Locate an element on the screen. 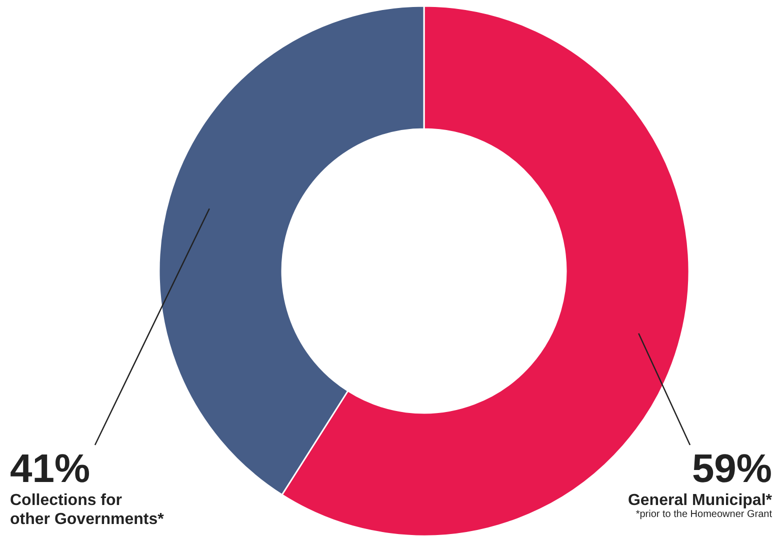 Image resolution: width=776 pixels, height=543 pixels. slice-label: General Municipal* is located at coordinates (700, 500).